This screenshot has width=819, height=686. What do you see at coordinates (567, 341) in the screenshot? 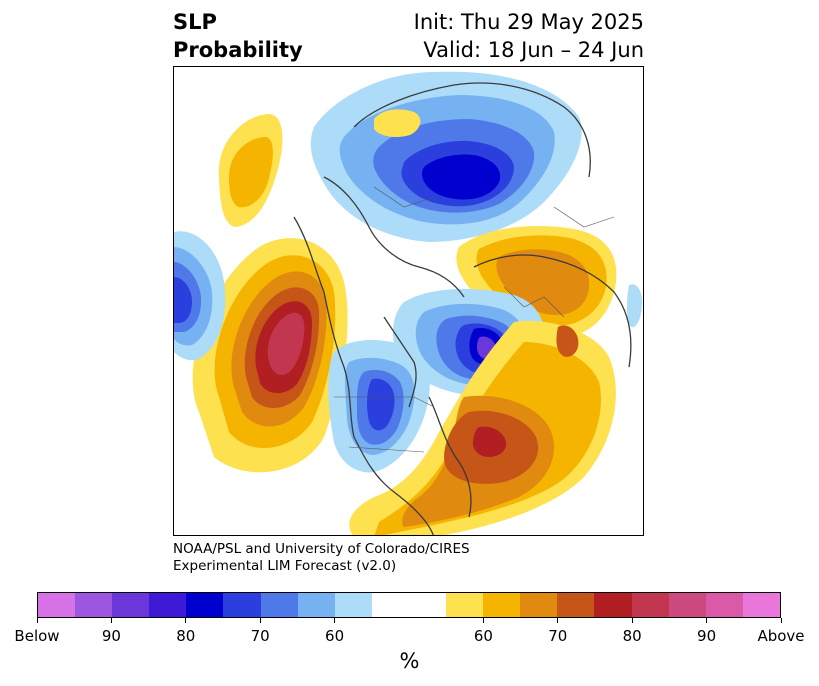
I see `russia-small-high` at bounding box center [567, 341].